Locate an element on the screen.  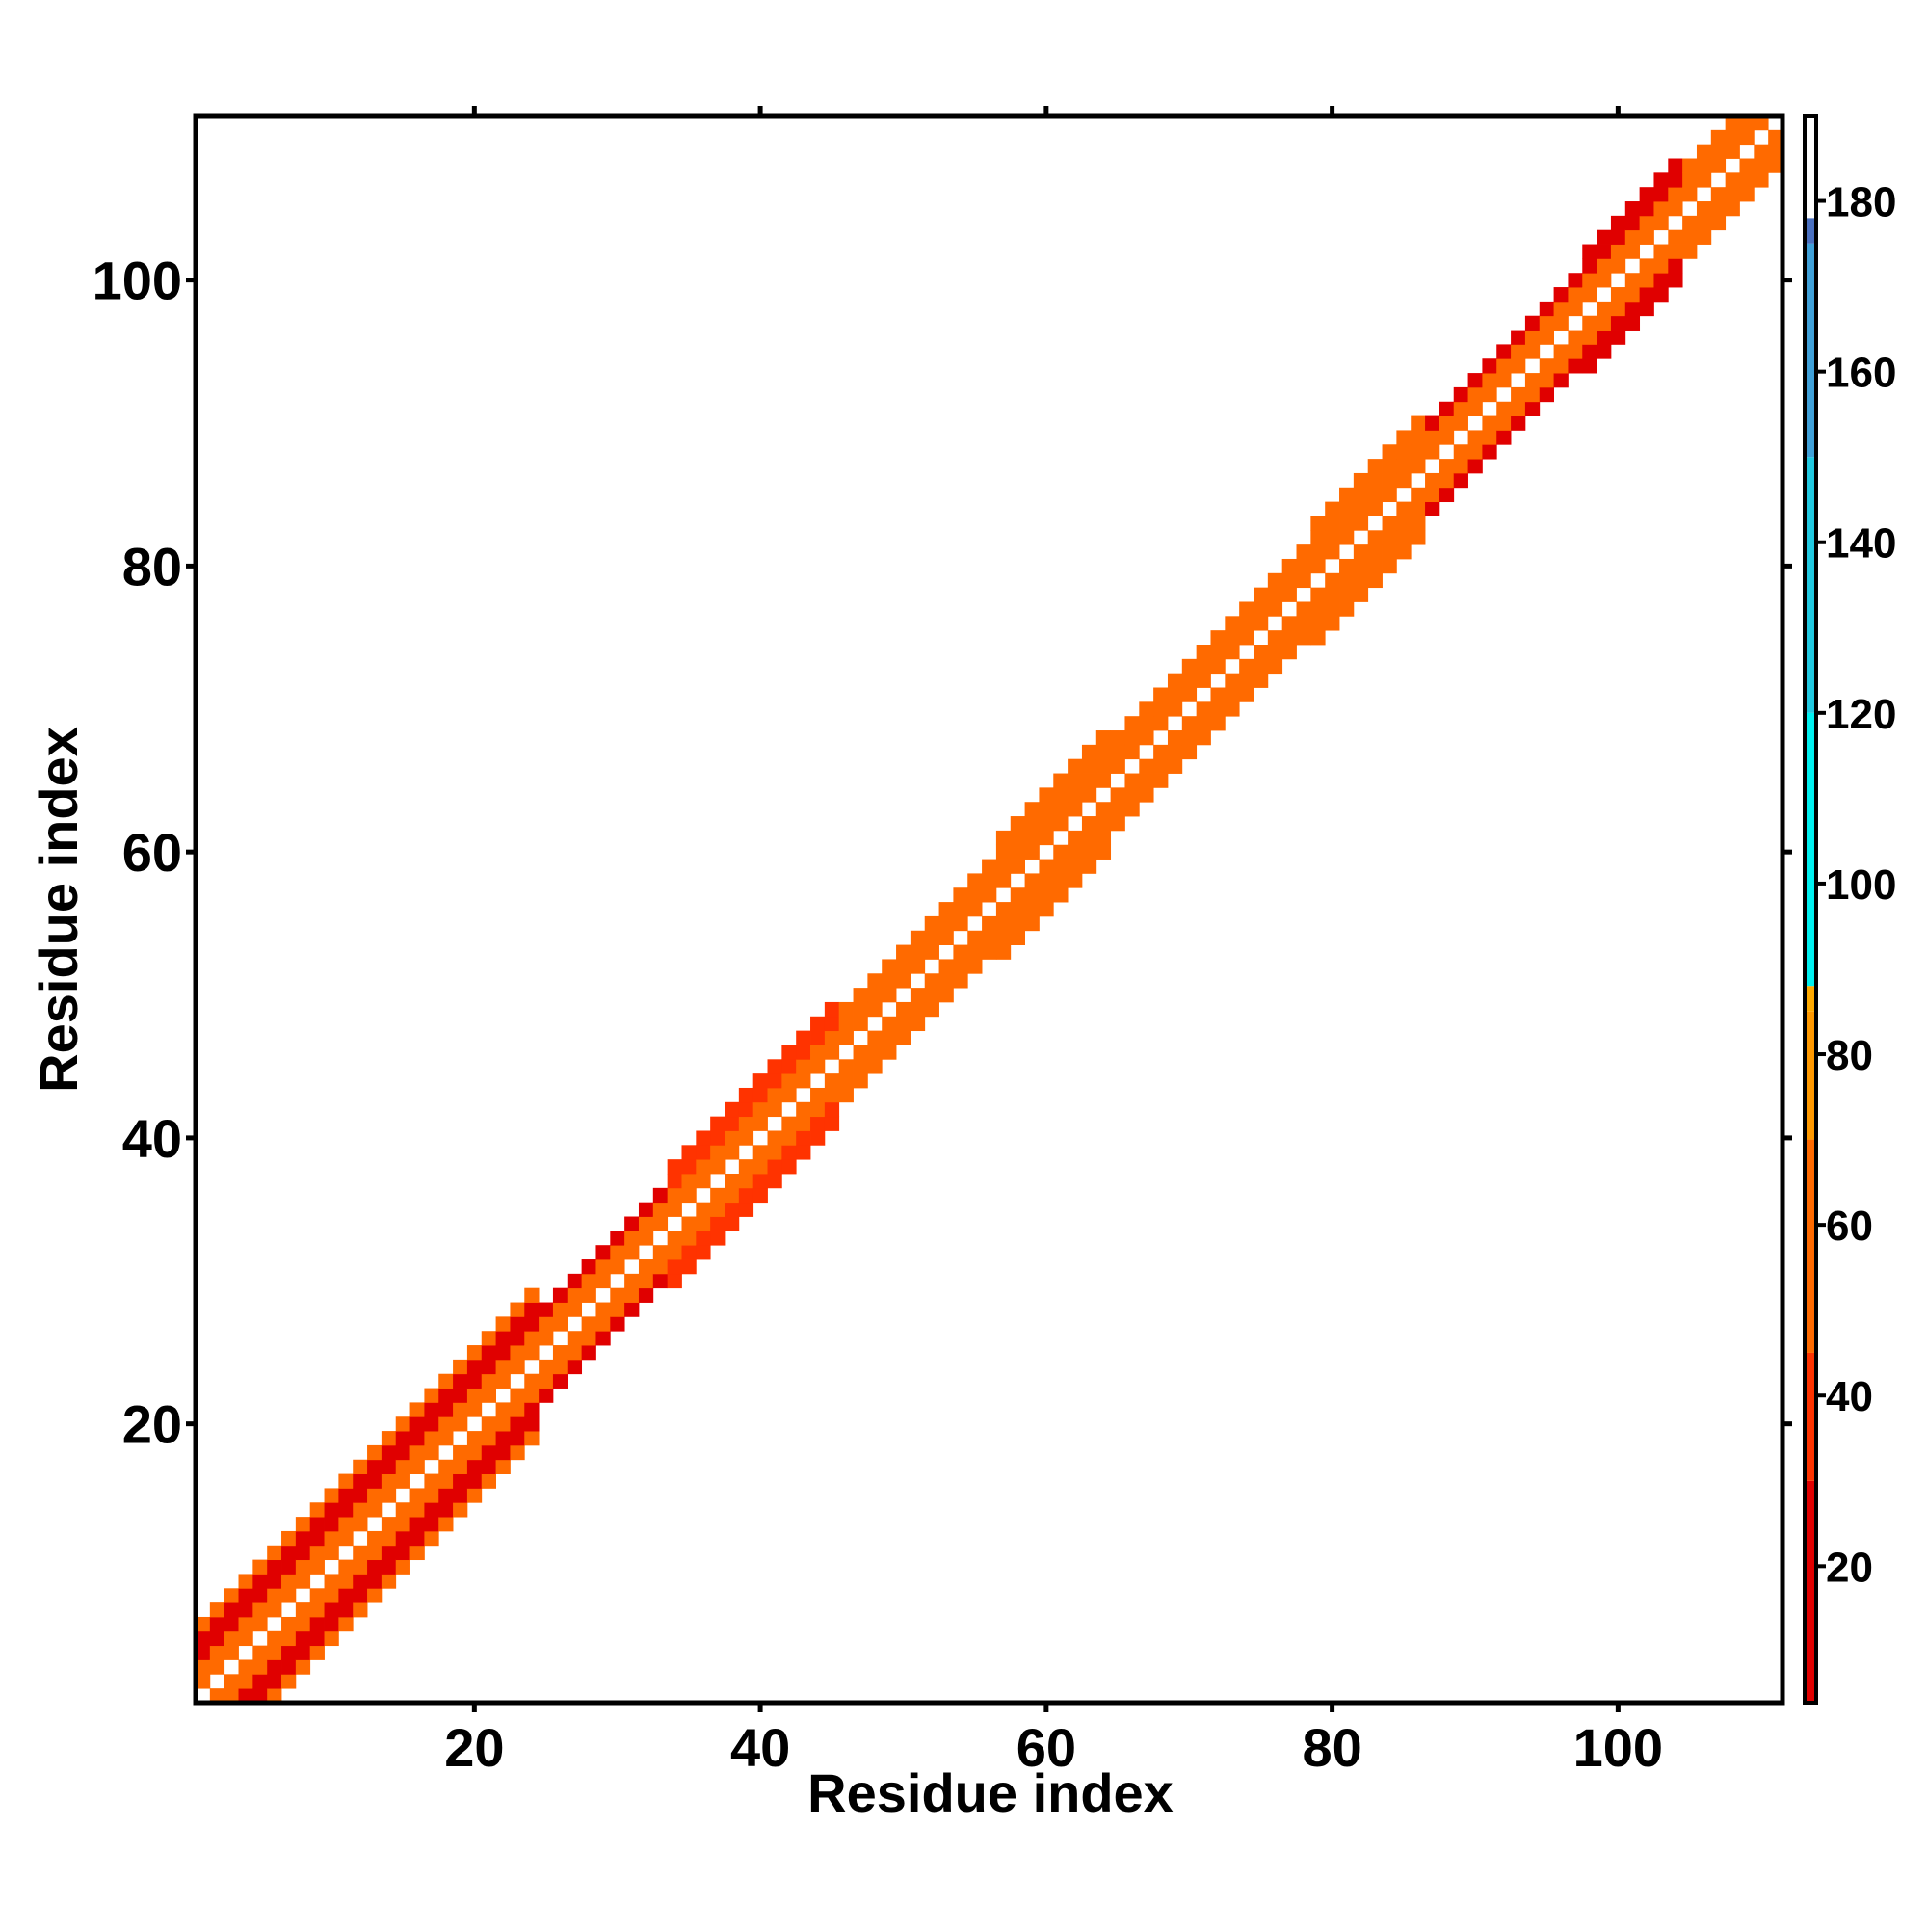
x-tick-label: 100 is located at coordinates (1618, 1747).